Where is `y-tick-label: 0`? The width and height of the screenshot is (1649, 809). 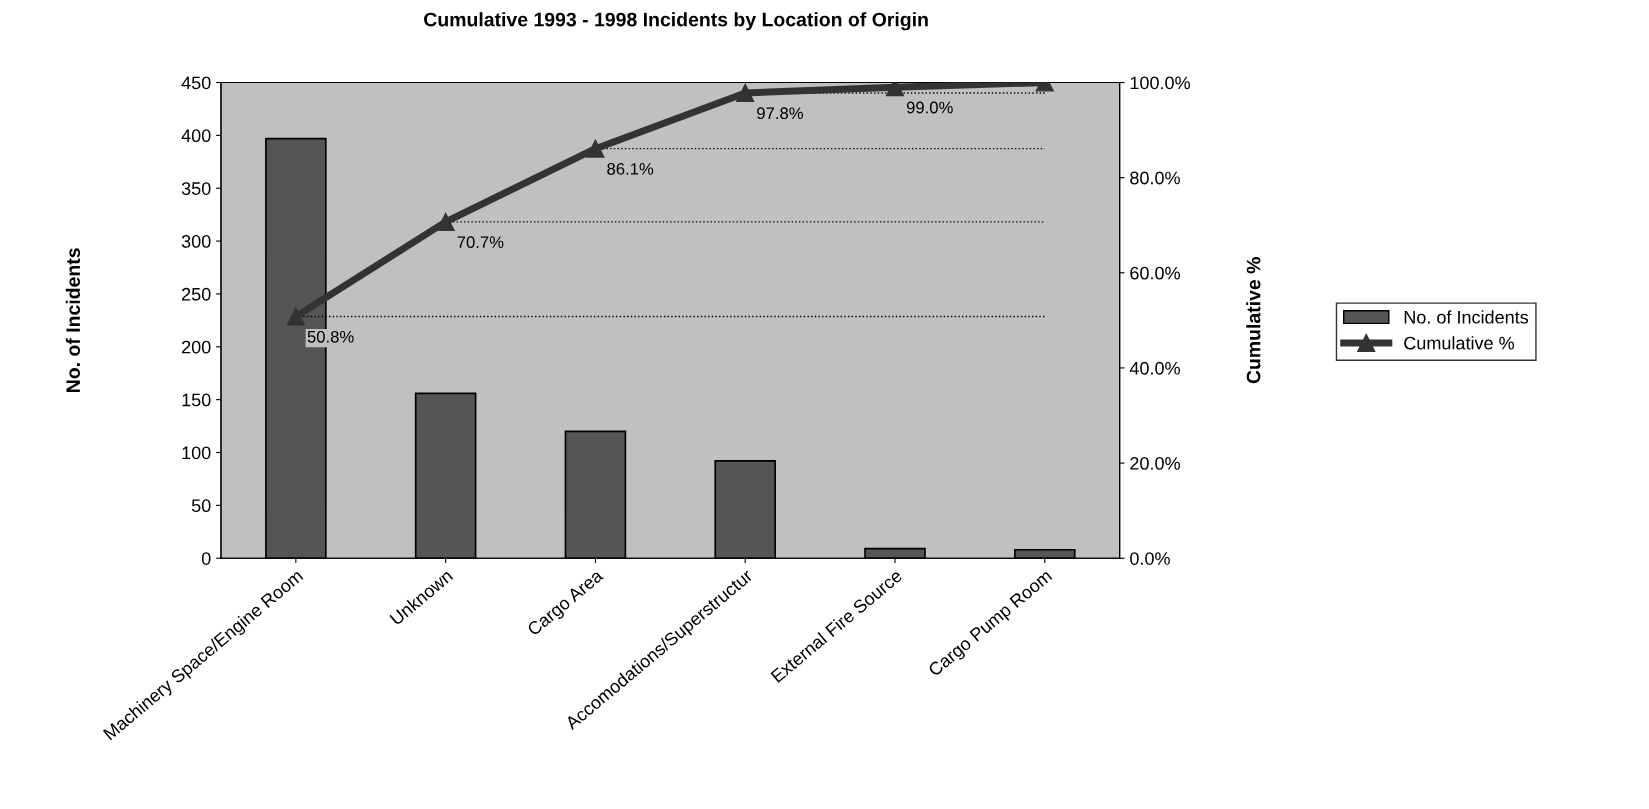
y-tick-label: 0 is located at coordinates (206, 558).